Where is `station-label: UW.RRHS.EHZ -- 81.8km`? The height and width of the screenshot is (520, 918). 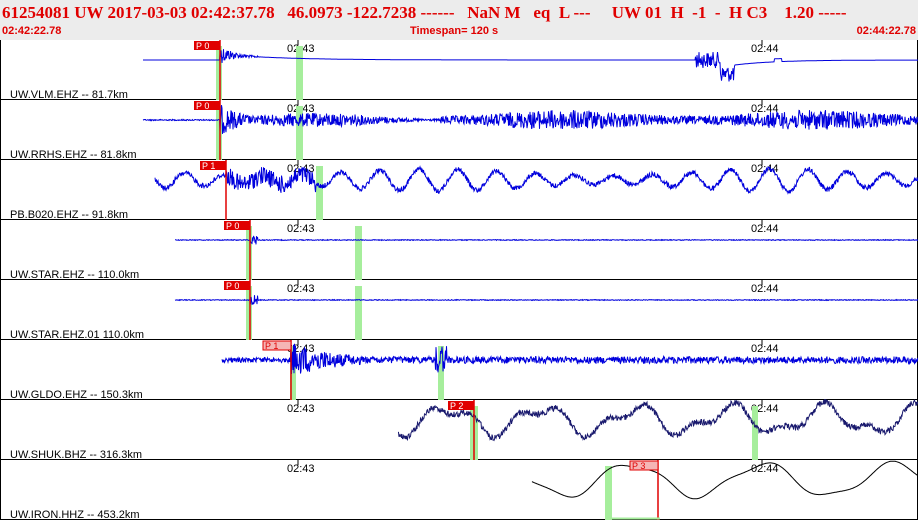 station-label: UW.RRHS.EHZ -- 81.8km is located at coordinates (73, 155).